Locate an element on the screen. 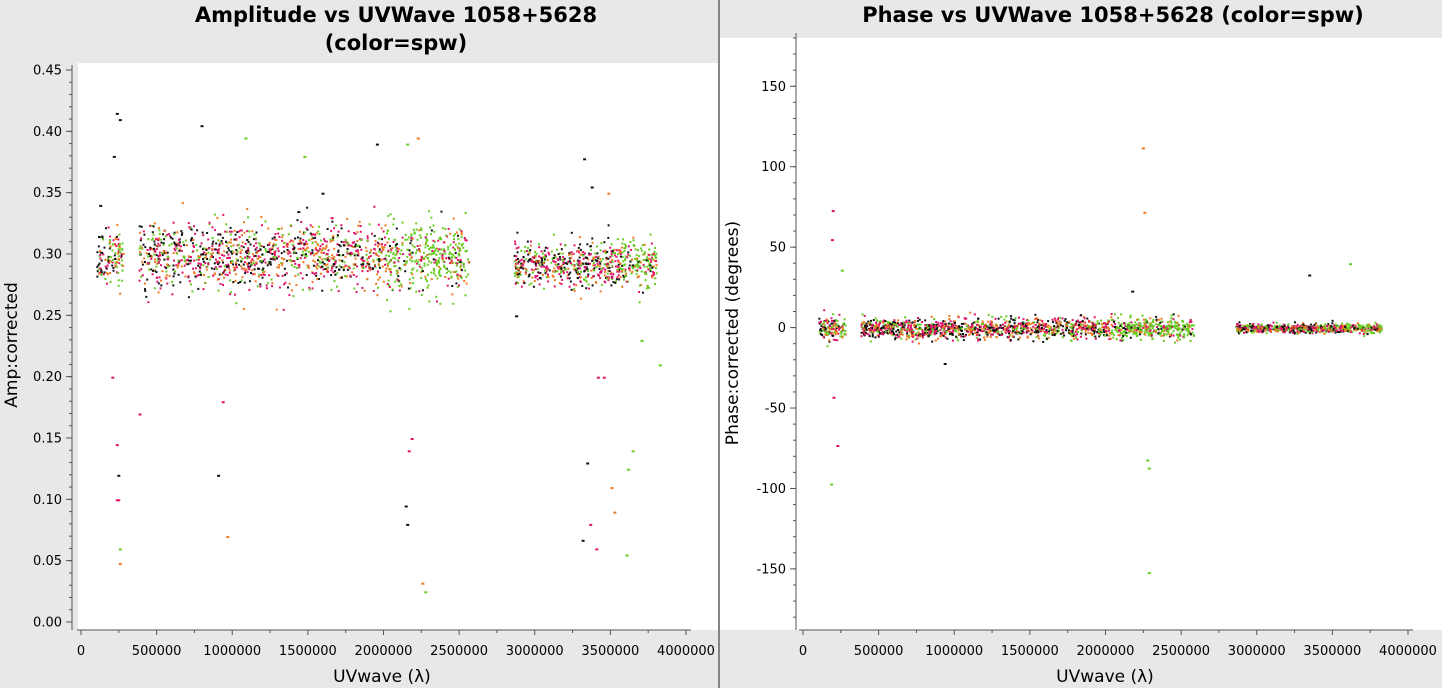 The width and height of the screenshot is (1442, 688). amplitude-y-tick-label: 0.25 is located at coordinates (47, 316).